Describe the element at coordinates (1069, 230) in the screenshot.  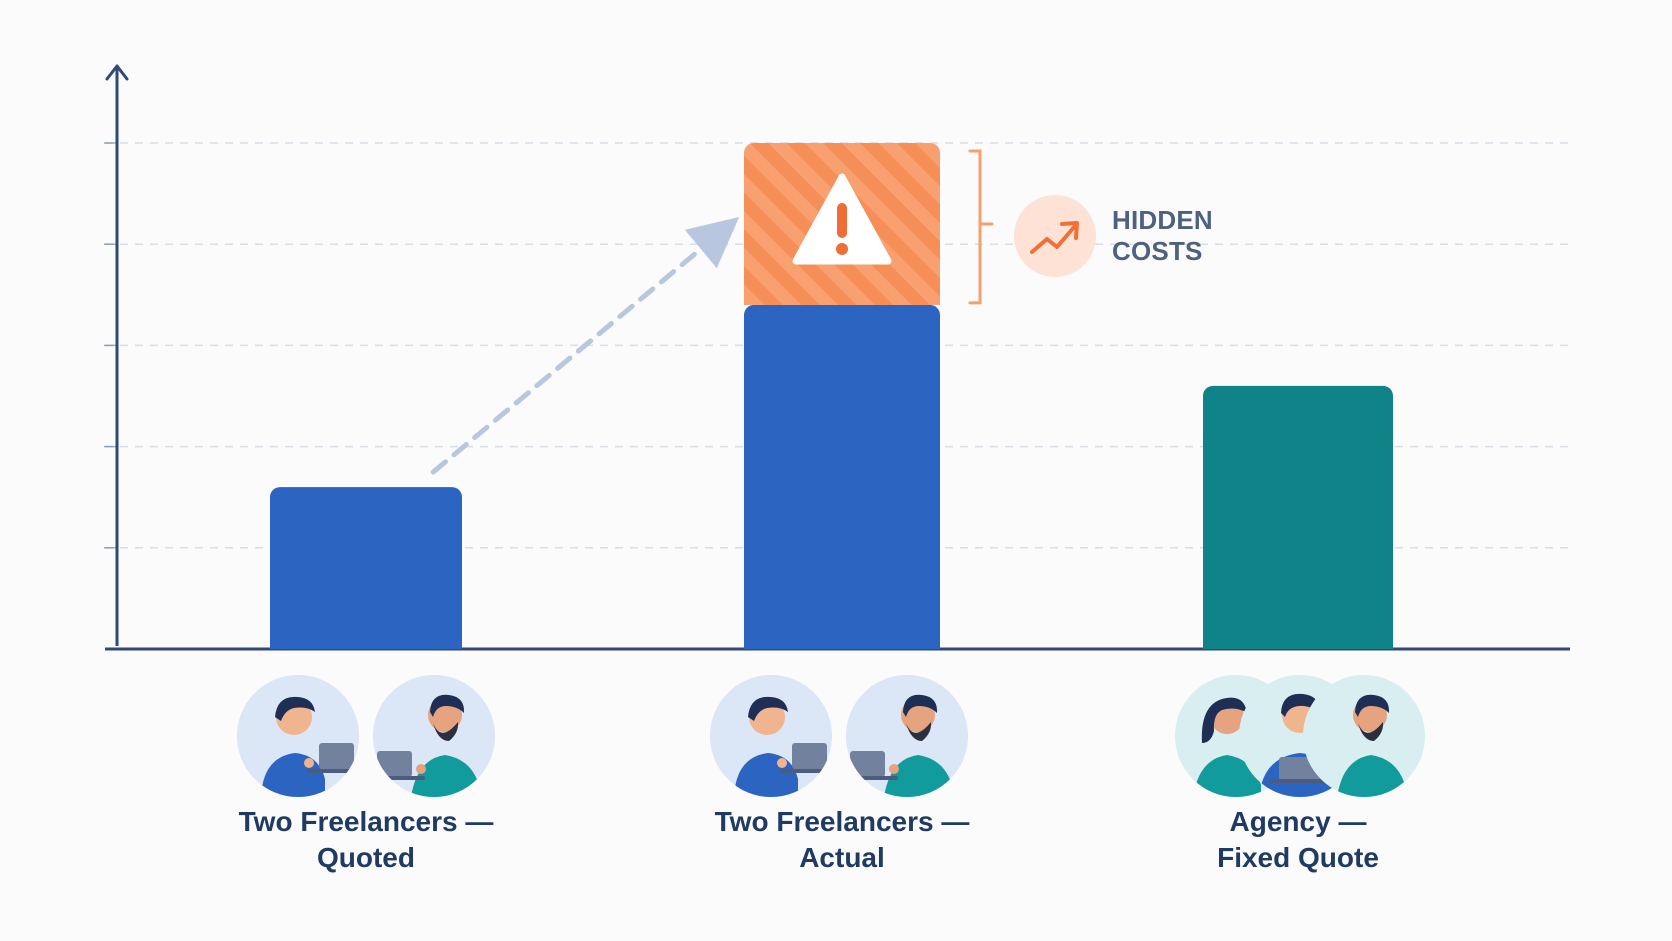
I see `trend-up-icon-arrow` at that location.